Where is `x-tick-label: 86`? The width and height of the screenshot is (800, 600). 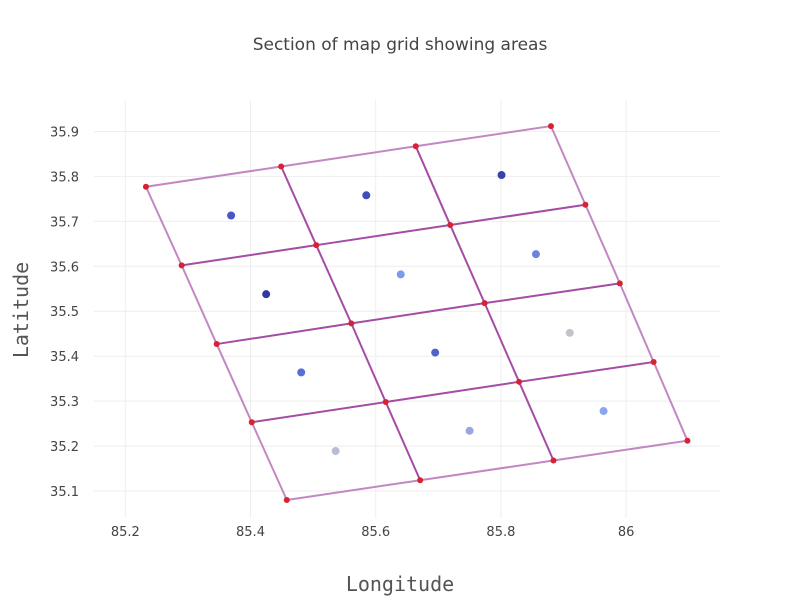 x-tick-label: 86 is located at coordinates (626, 532).